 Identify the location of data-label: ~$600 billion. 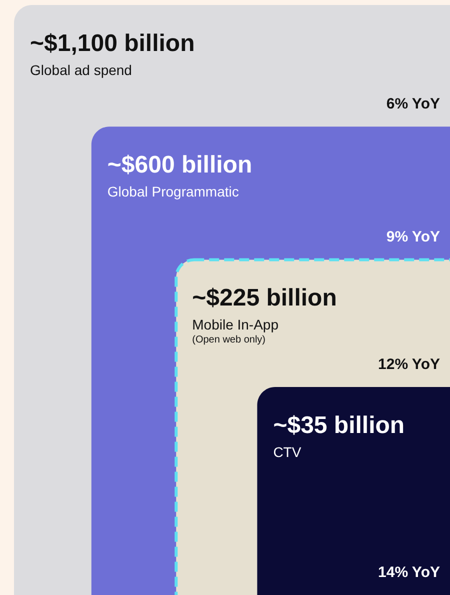
(179, 165).